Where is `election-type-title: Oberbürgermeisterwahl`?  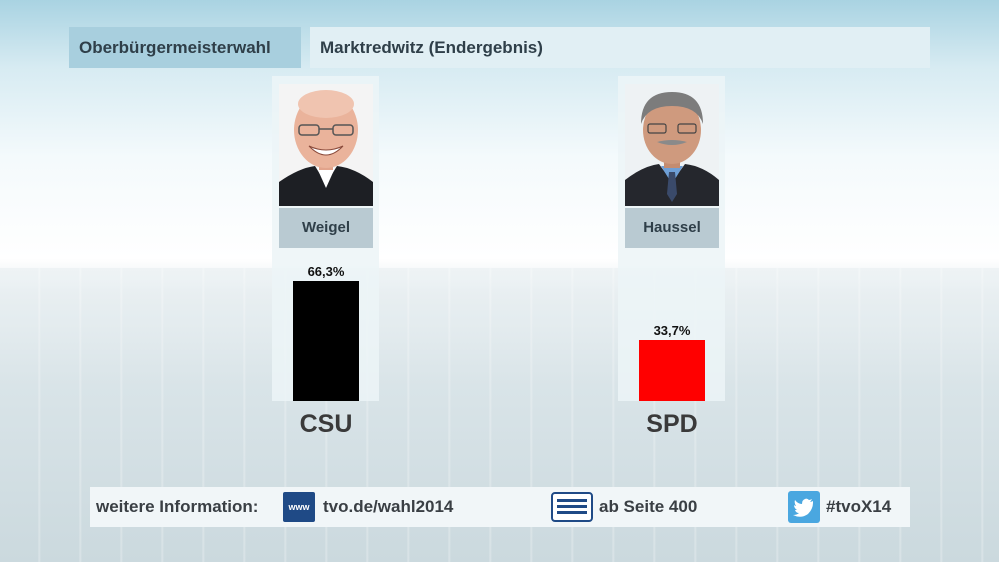 election-type-title: Oberbürgermeisterwahl is located at coordinates (185, 47).